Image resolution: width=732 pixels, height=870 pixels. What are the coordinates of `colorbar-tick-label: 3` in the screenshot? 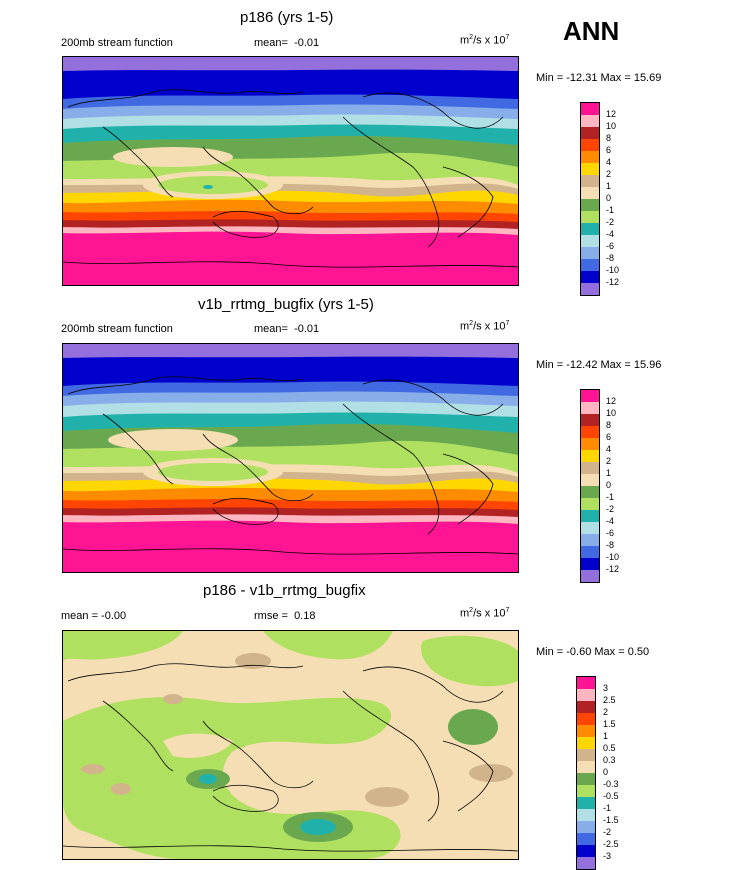 It's located at (606, 688).